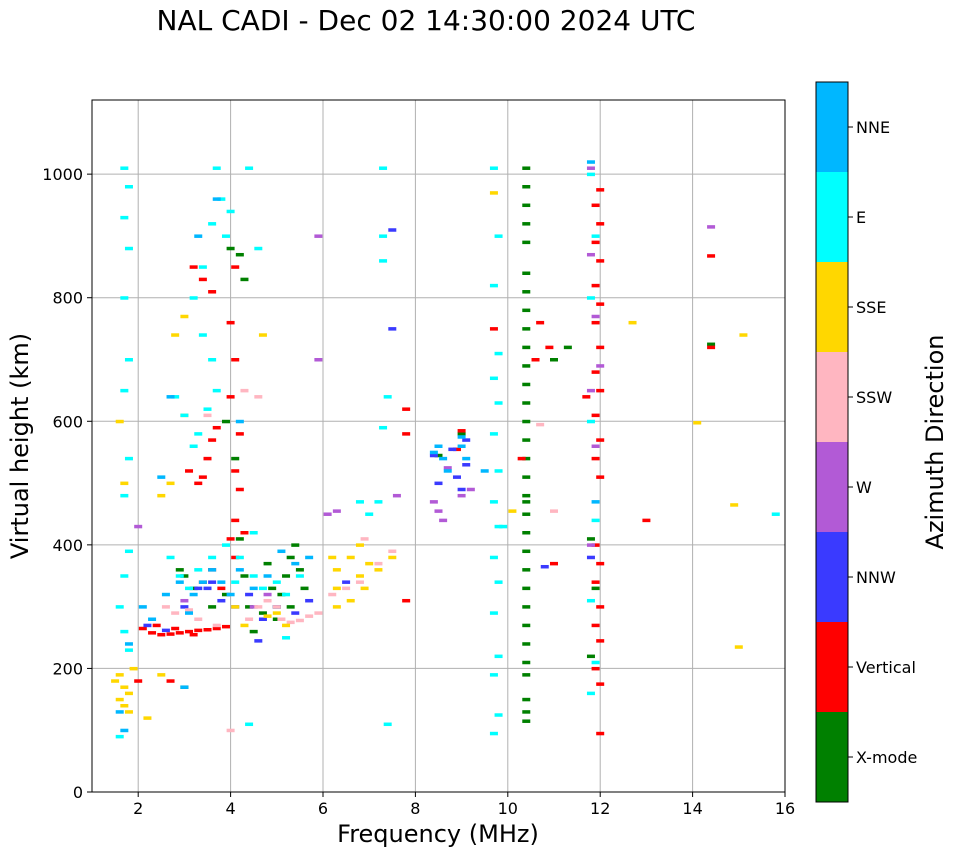 The height and width of the screenshot is (857, 958). I want to click on chart-title: NAL CADI - Dec 02 14:30:00 2024 UTC, so click(426, 20).